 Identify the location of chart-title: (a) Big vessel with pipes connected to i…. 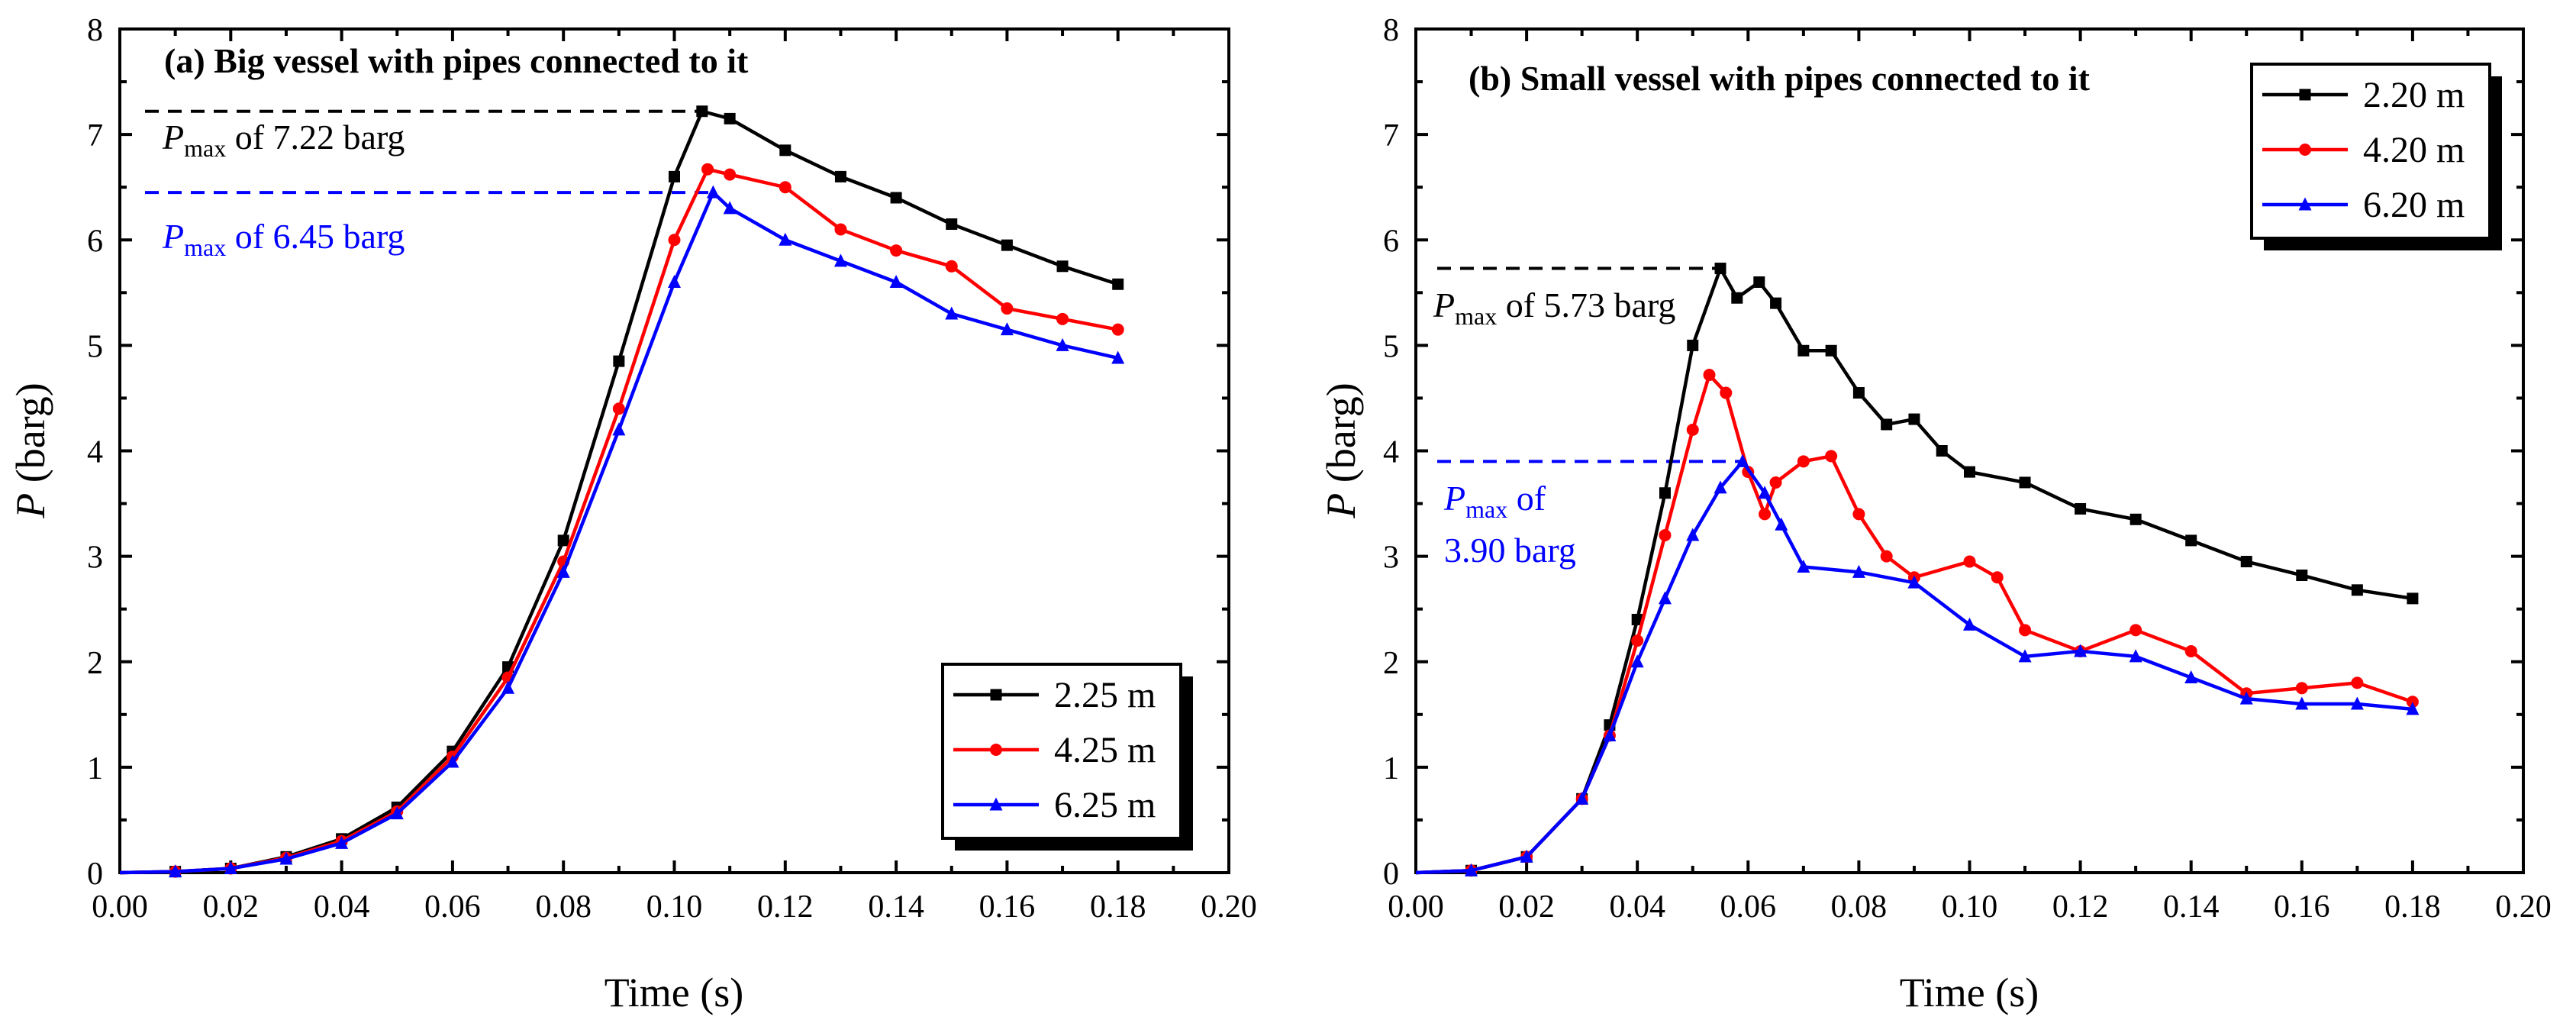
(456, 60).